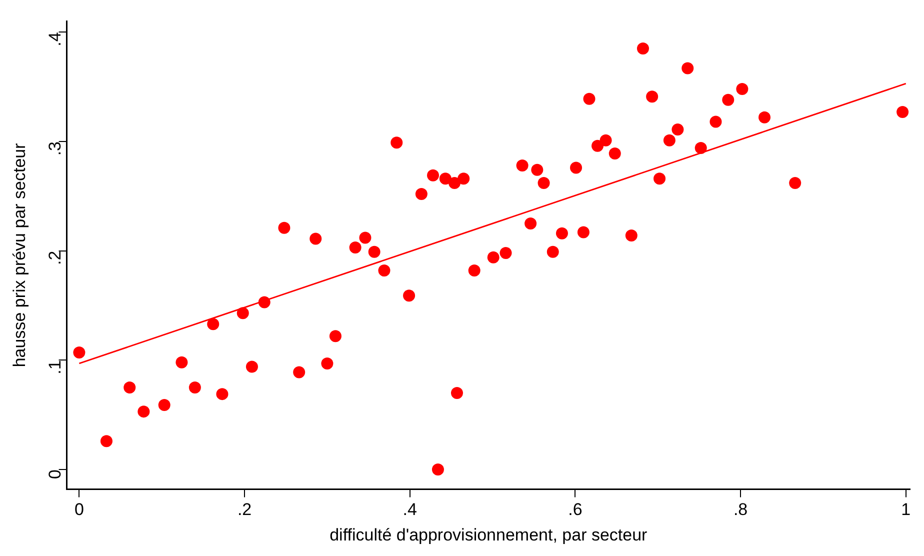 The width and height of the screenshot is (924, 556). What do you see at coordinates (906, 510) in the screenshot?
I see `x-tick-label: 1` at bounding box center [906, 510].